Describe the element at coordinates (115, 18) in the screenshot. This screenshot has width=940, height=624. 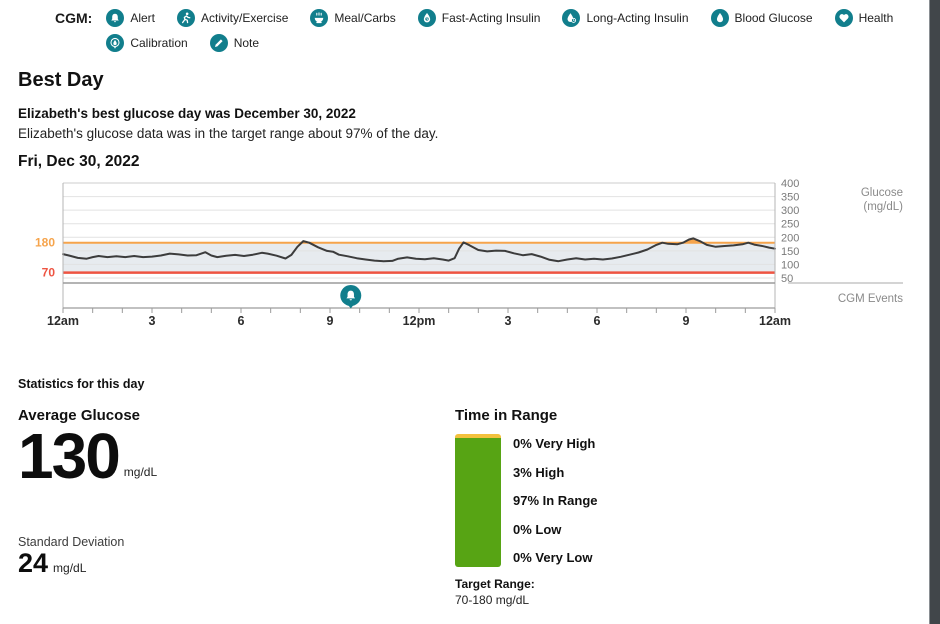
I see `alert-bell-icon` at that location.